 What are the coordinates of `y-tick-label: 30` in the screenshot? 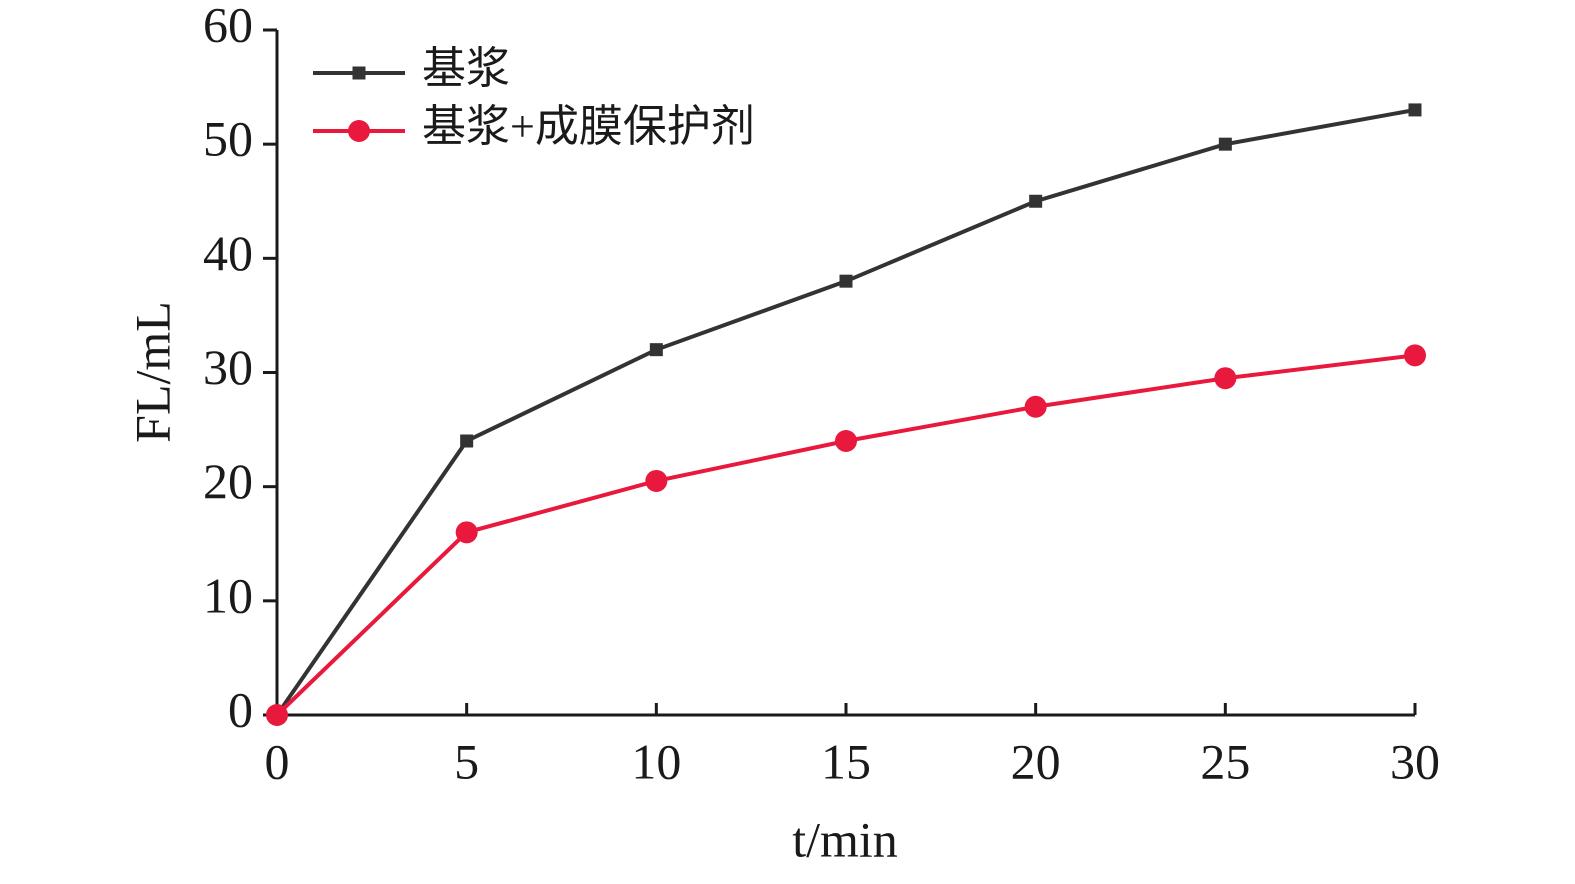 It's located at (228, 367).